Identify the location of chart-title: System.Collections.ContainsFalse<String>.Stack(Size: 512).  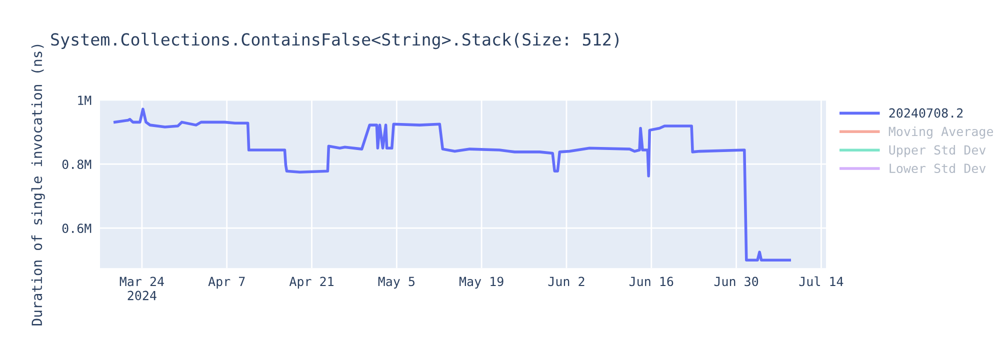
(334, 41).